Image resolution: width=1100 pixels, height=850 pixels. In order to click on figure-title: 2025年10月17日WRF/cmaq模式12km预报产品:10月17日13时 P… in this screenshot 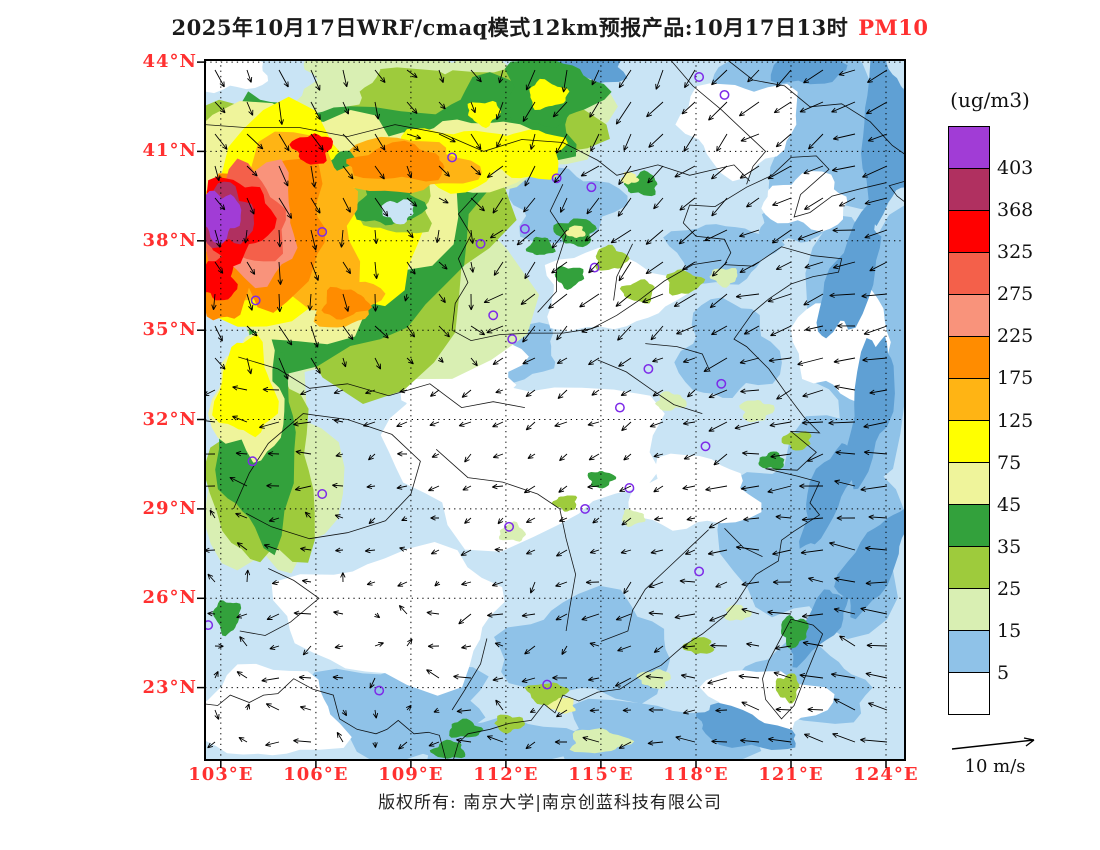, I will do `click(550, 27)`.